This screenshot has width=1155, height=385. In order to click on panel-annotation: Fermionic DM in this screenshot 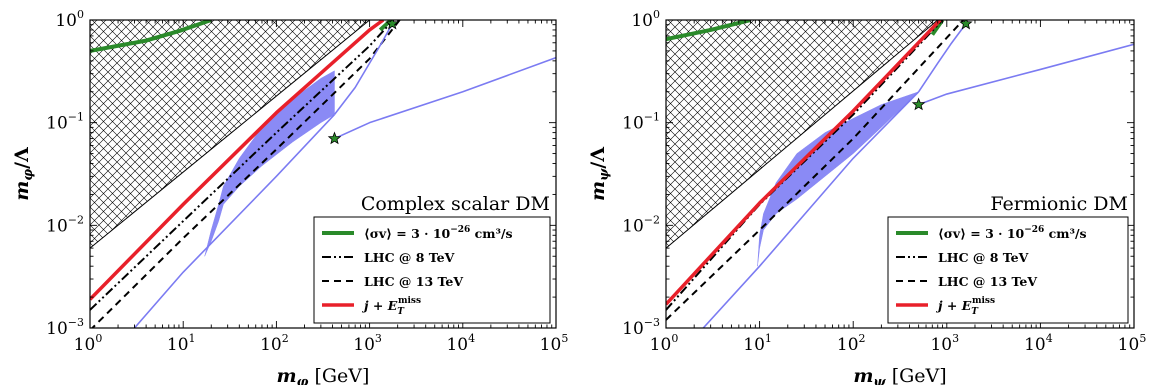, I will do `click(1059, 204)`.